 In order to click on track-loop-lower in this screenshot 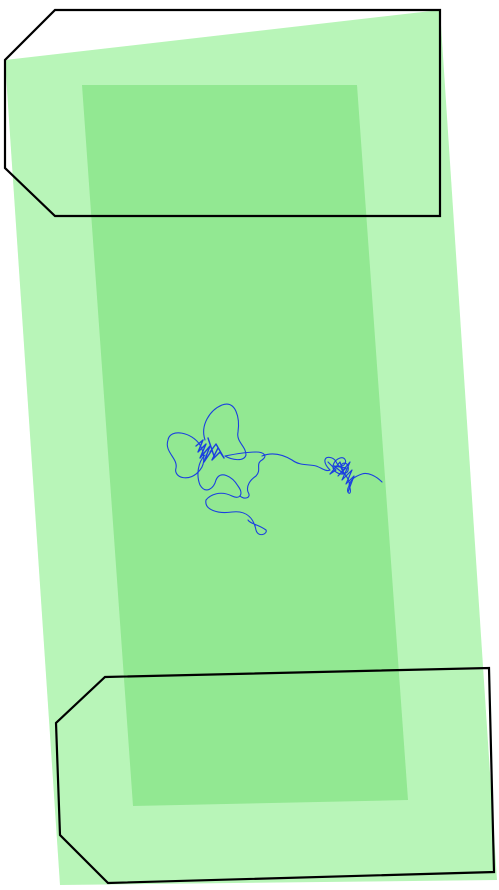, I will do `click(232, 495)`.